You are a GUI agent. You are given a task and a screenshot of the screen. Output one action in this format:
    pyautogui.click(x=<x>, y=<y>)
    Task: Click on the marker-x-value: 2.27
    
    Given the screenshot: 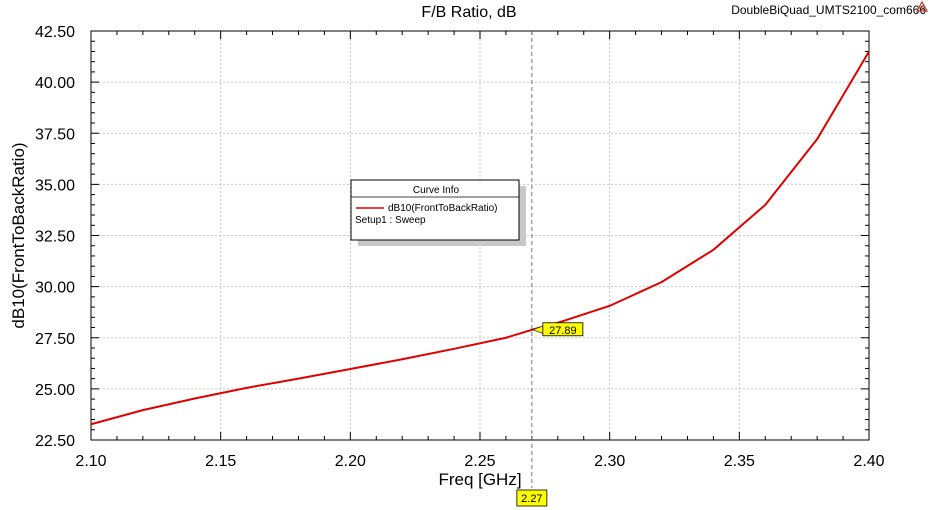 What is the action you would take?
    pyautogui.click(x=531, y=499)
    